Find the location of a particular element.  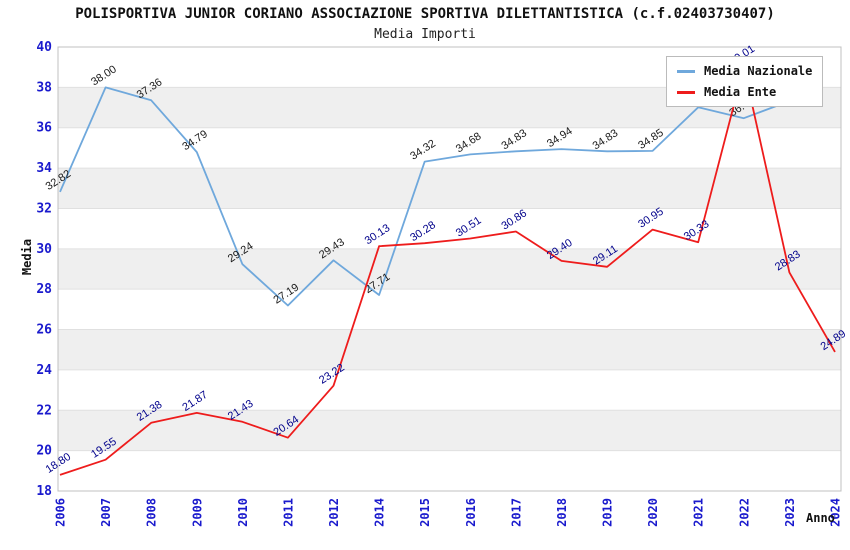

point-label: 34.68 is located at coordinates (469, 142).